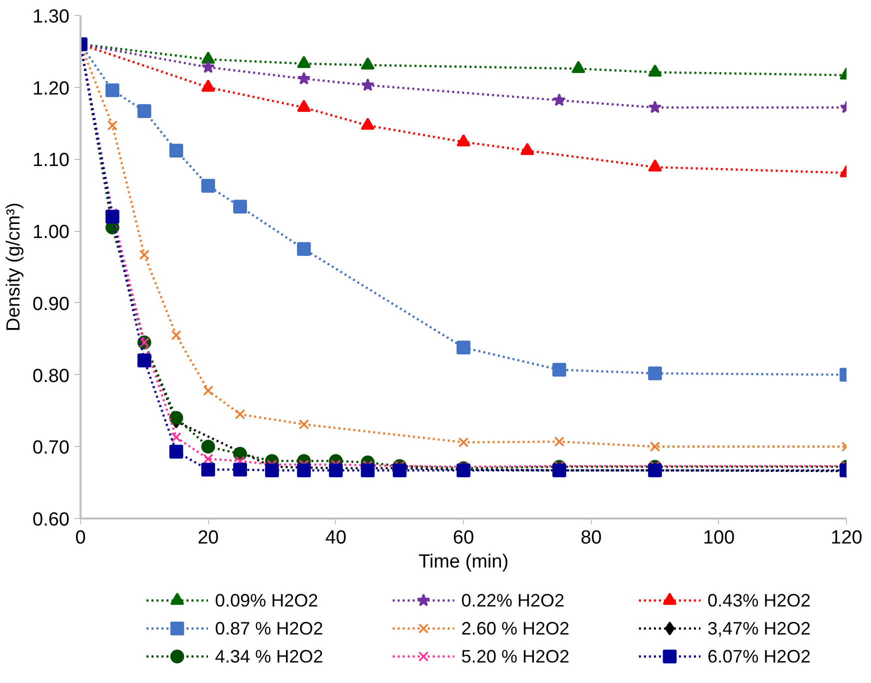 The image size is (871, 683). I want to click on y-tick-label: 0.70, so click(51, 448).